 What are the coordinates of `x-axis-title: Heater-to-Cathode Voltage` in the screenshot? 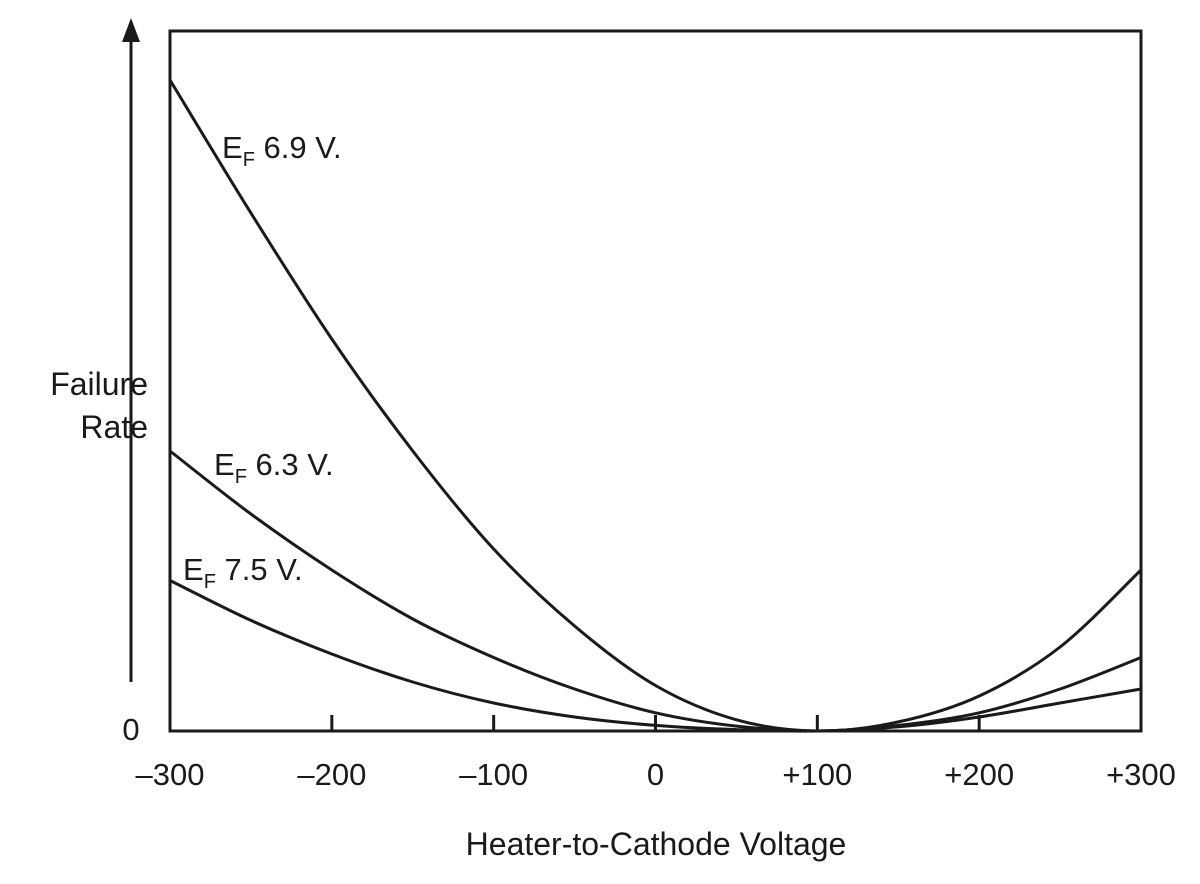 It's located at (656, 844).